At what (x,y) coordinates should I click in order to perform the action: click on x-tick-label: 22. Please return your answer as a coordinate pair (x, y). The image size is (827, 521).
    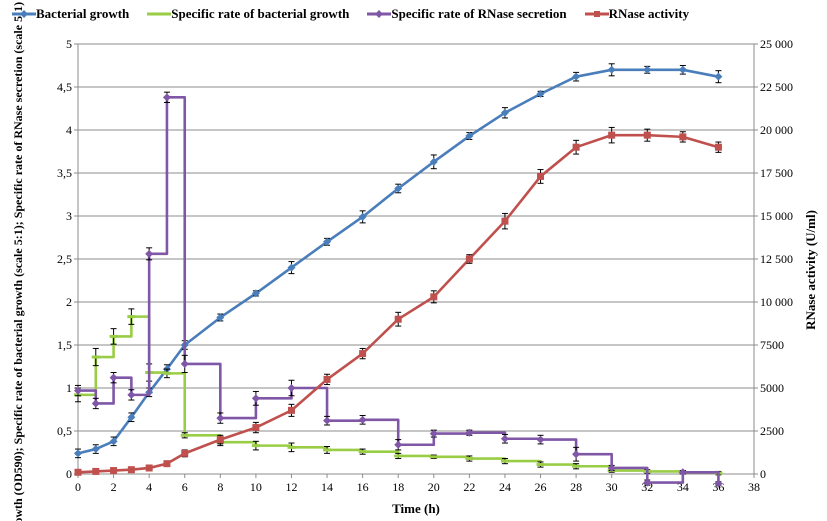
    Looking at the image, I should click on (469, 487).